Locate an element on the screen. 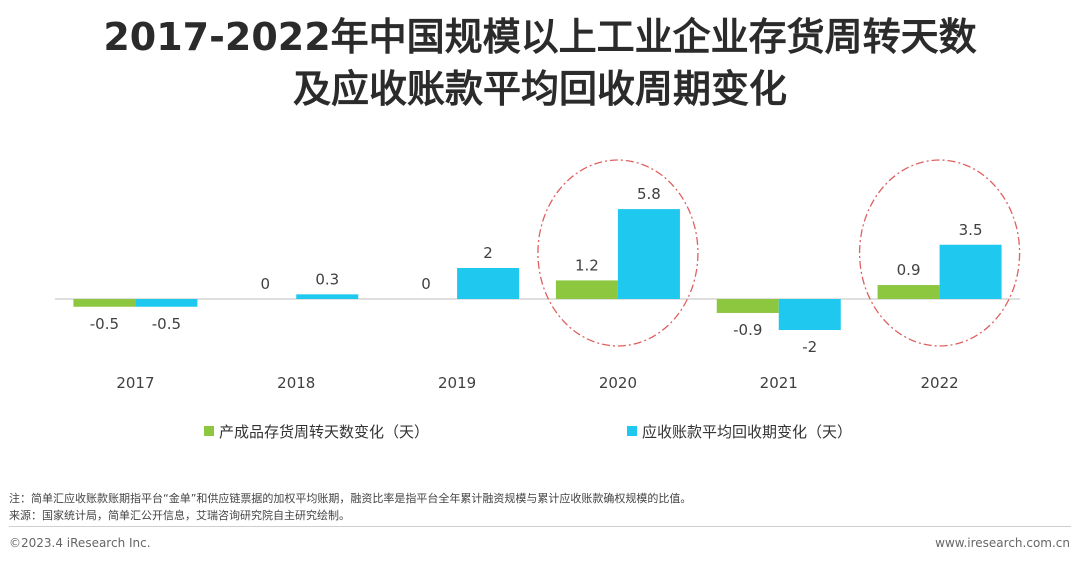  footer-divider is located at coordinates (540, 526).